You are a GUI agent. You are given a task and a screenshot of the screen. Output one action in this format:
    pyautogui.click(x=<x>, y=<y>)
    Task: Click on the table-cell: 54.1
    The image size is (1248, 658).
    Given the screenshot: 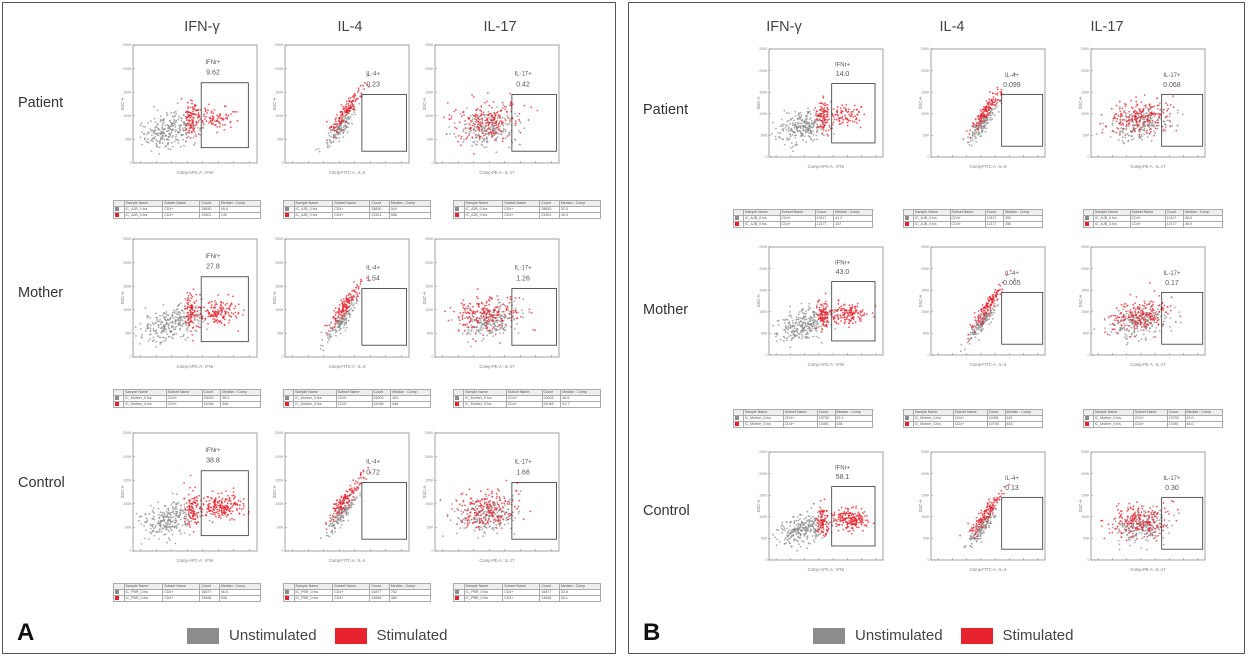 What is the action you would take?
    pyautogui.click(x=580, y=598)
    